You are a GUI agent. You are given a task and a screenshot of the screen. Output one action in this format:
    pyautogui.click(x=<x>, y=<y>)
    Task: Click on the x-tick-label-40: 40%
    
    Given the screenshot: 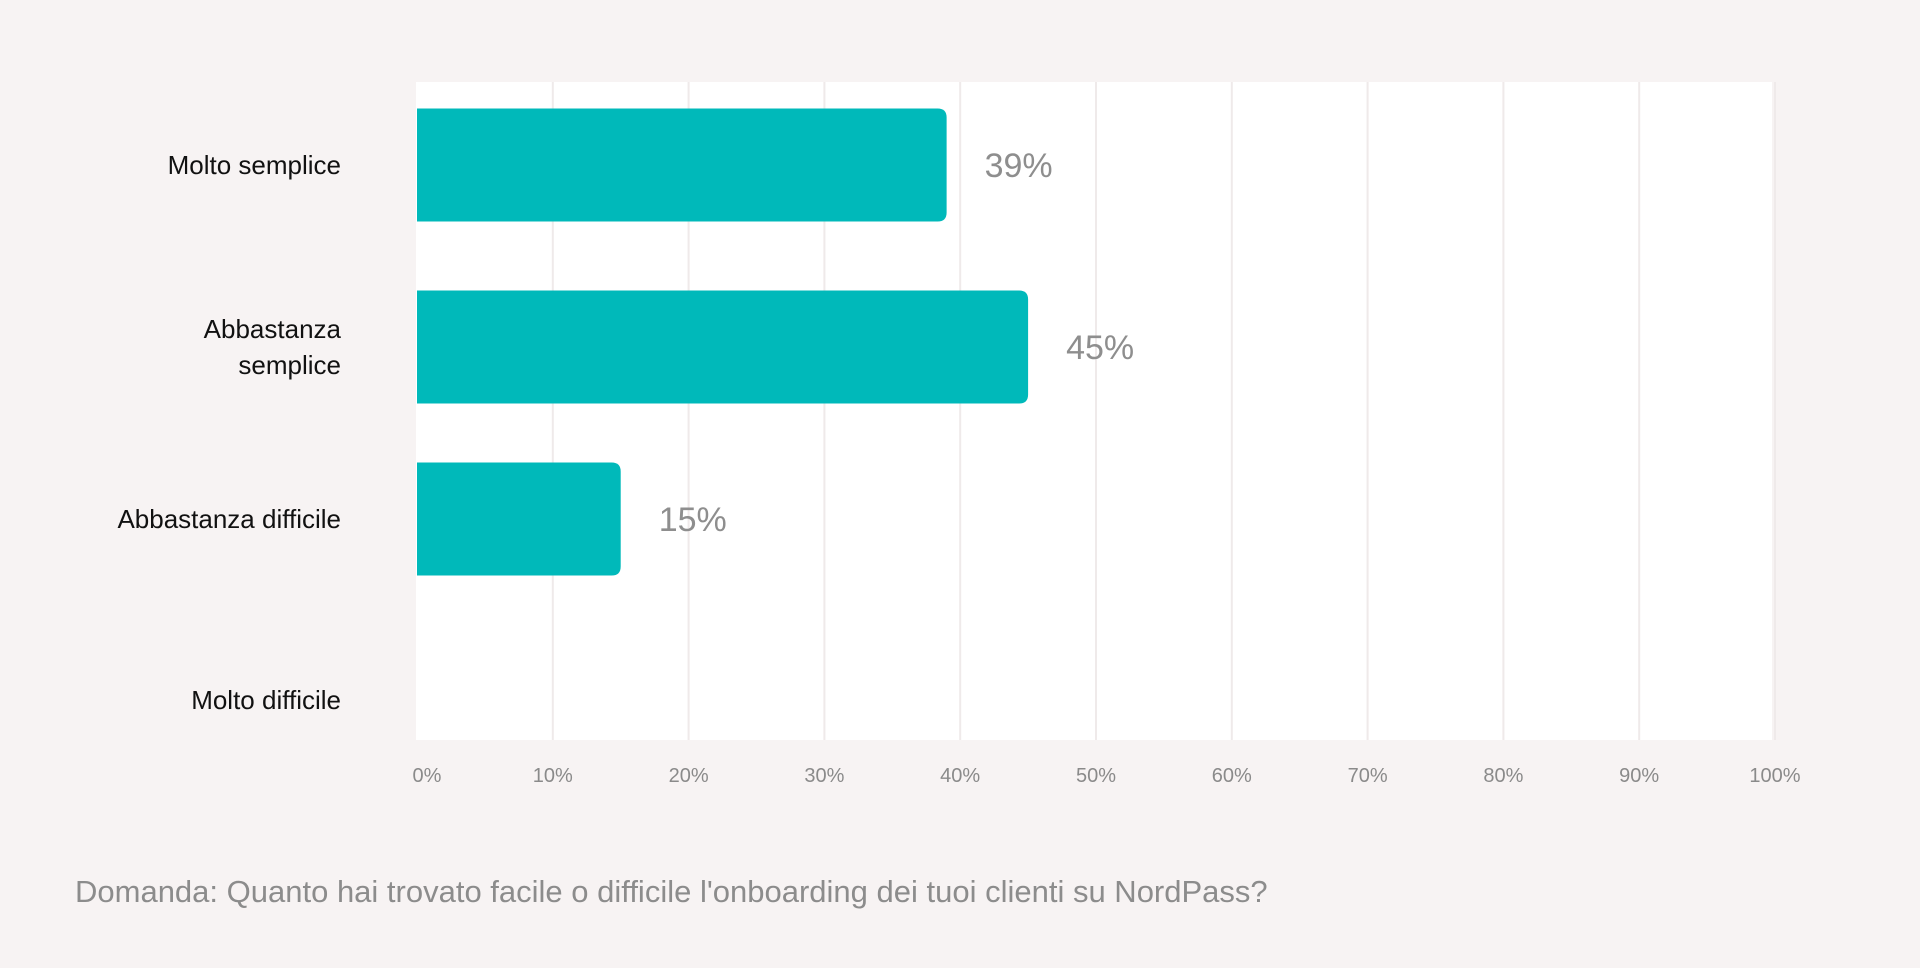 What is the action you would take?
    pyautogui.click(x=960, y=776)
    